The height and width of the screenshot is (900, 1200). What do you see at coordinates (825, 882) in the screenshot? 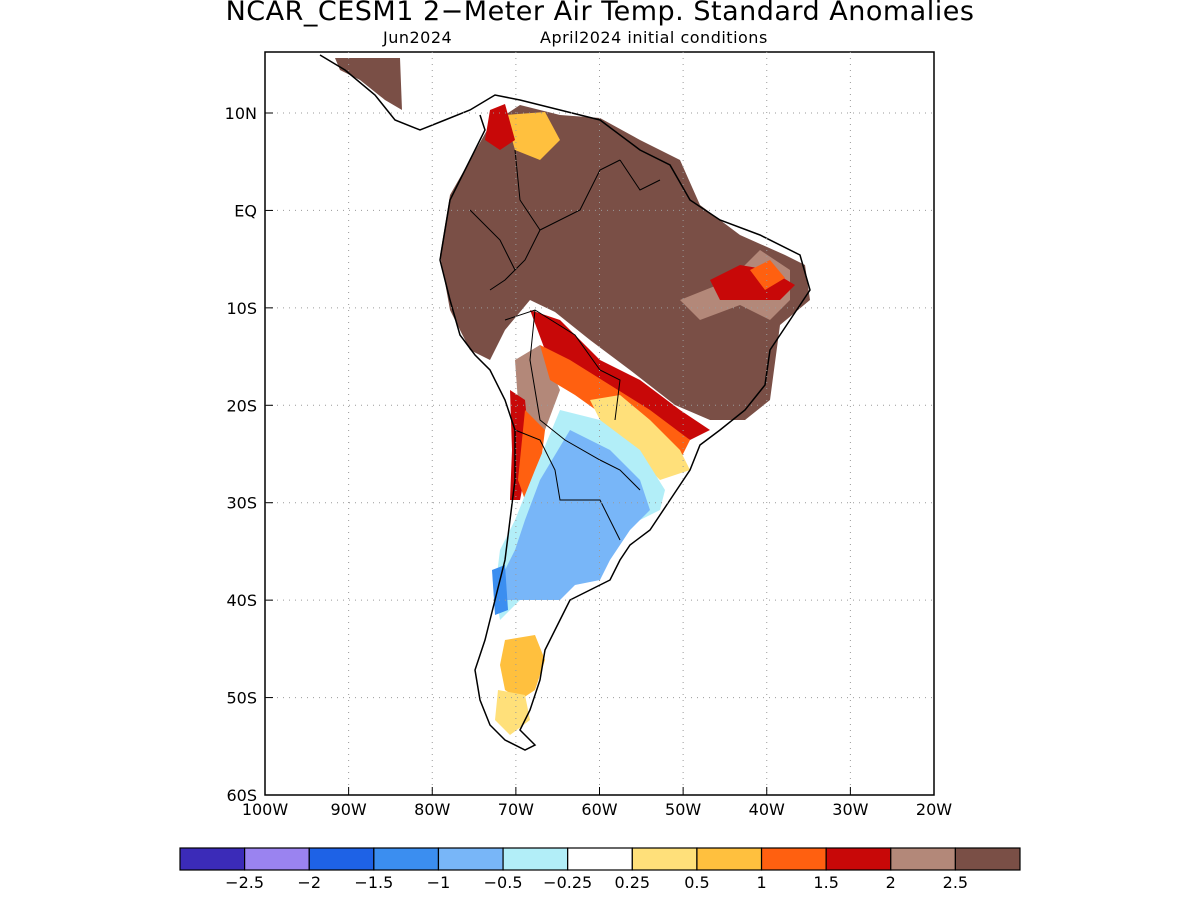
I see `colorbar-label: 1.5` at bounding box center [825, 882].